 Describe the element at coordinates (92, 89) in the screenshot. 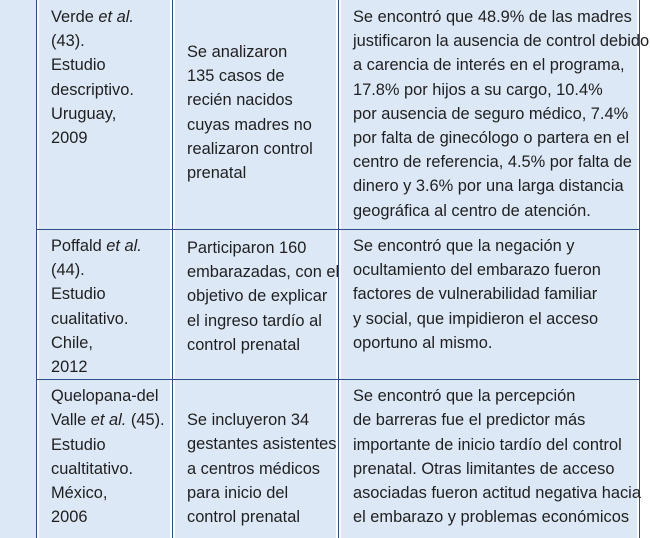

I see `design-line: descriptivo.` at that location.